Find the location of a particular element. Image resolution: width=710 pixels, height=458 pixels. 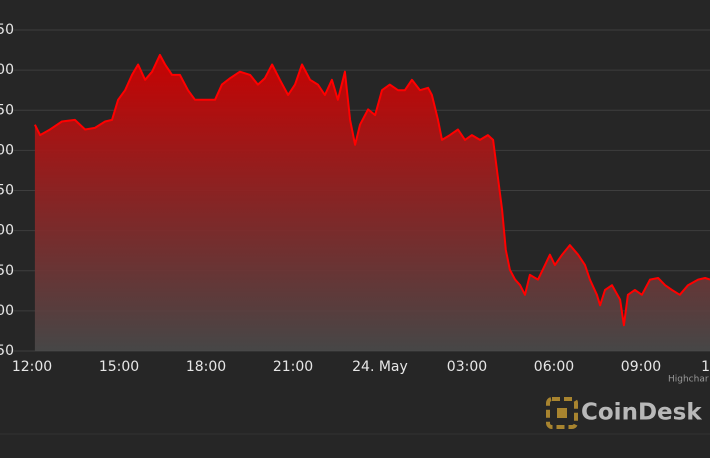

x-tick-label: 06:00 is located at coordinates (554, 367).